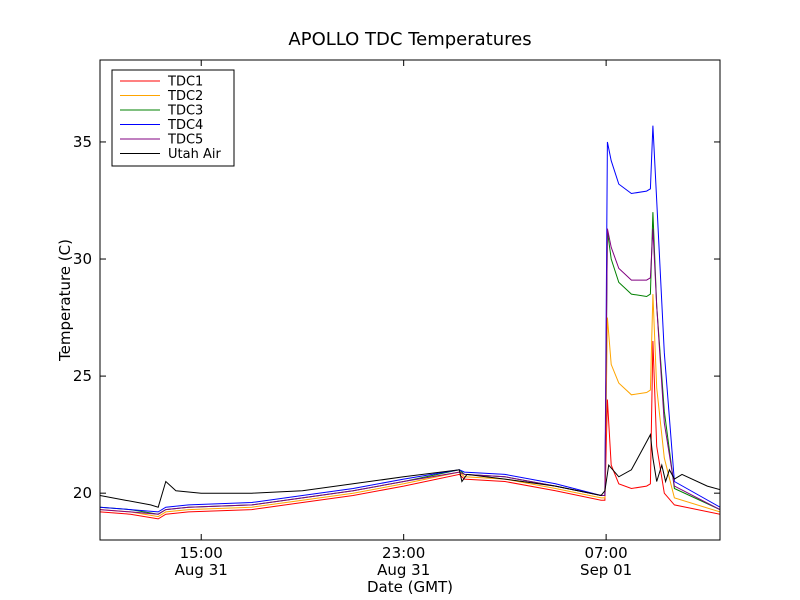  Describe the element at coordinates (82, 259) in the screenshot. I see `y-tick-label: 30` at that location.